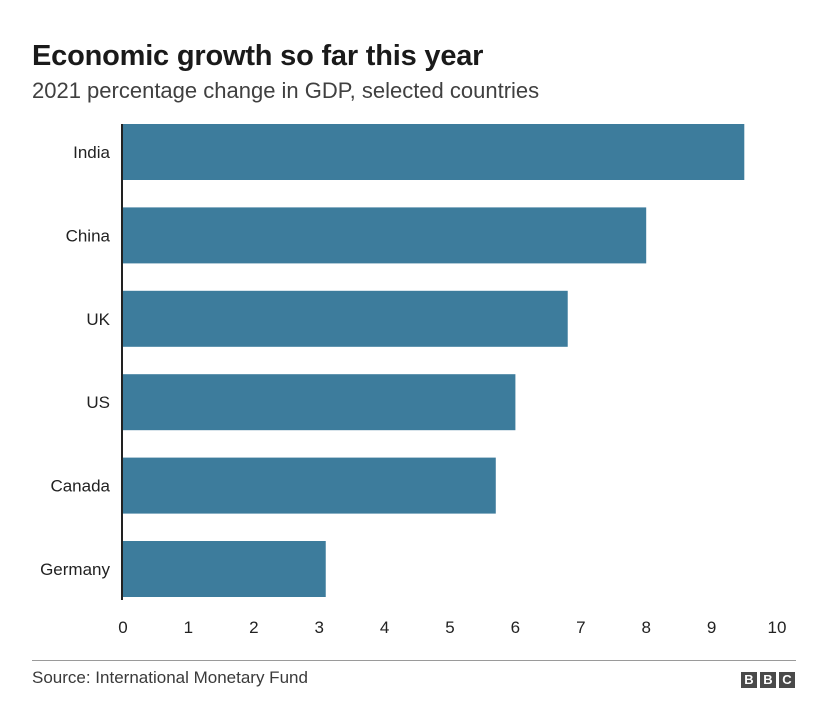  I want to click on x-tick-labels: 0 1 2 3 4 5 6 7 8 9 10, so click(452, 627).